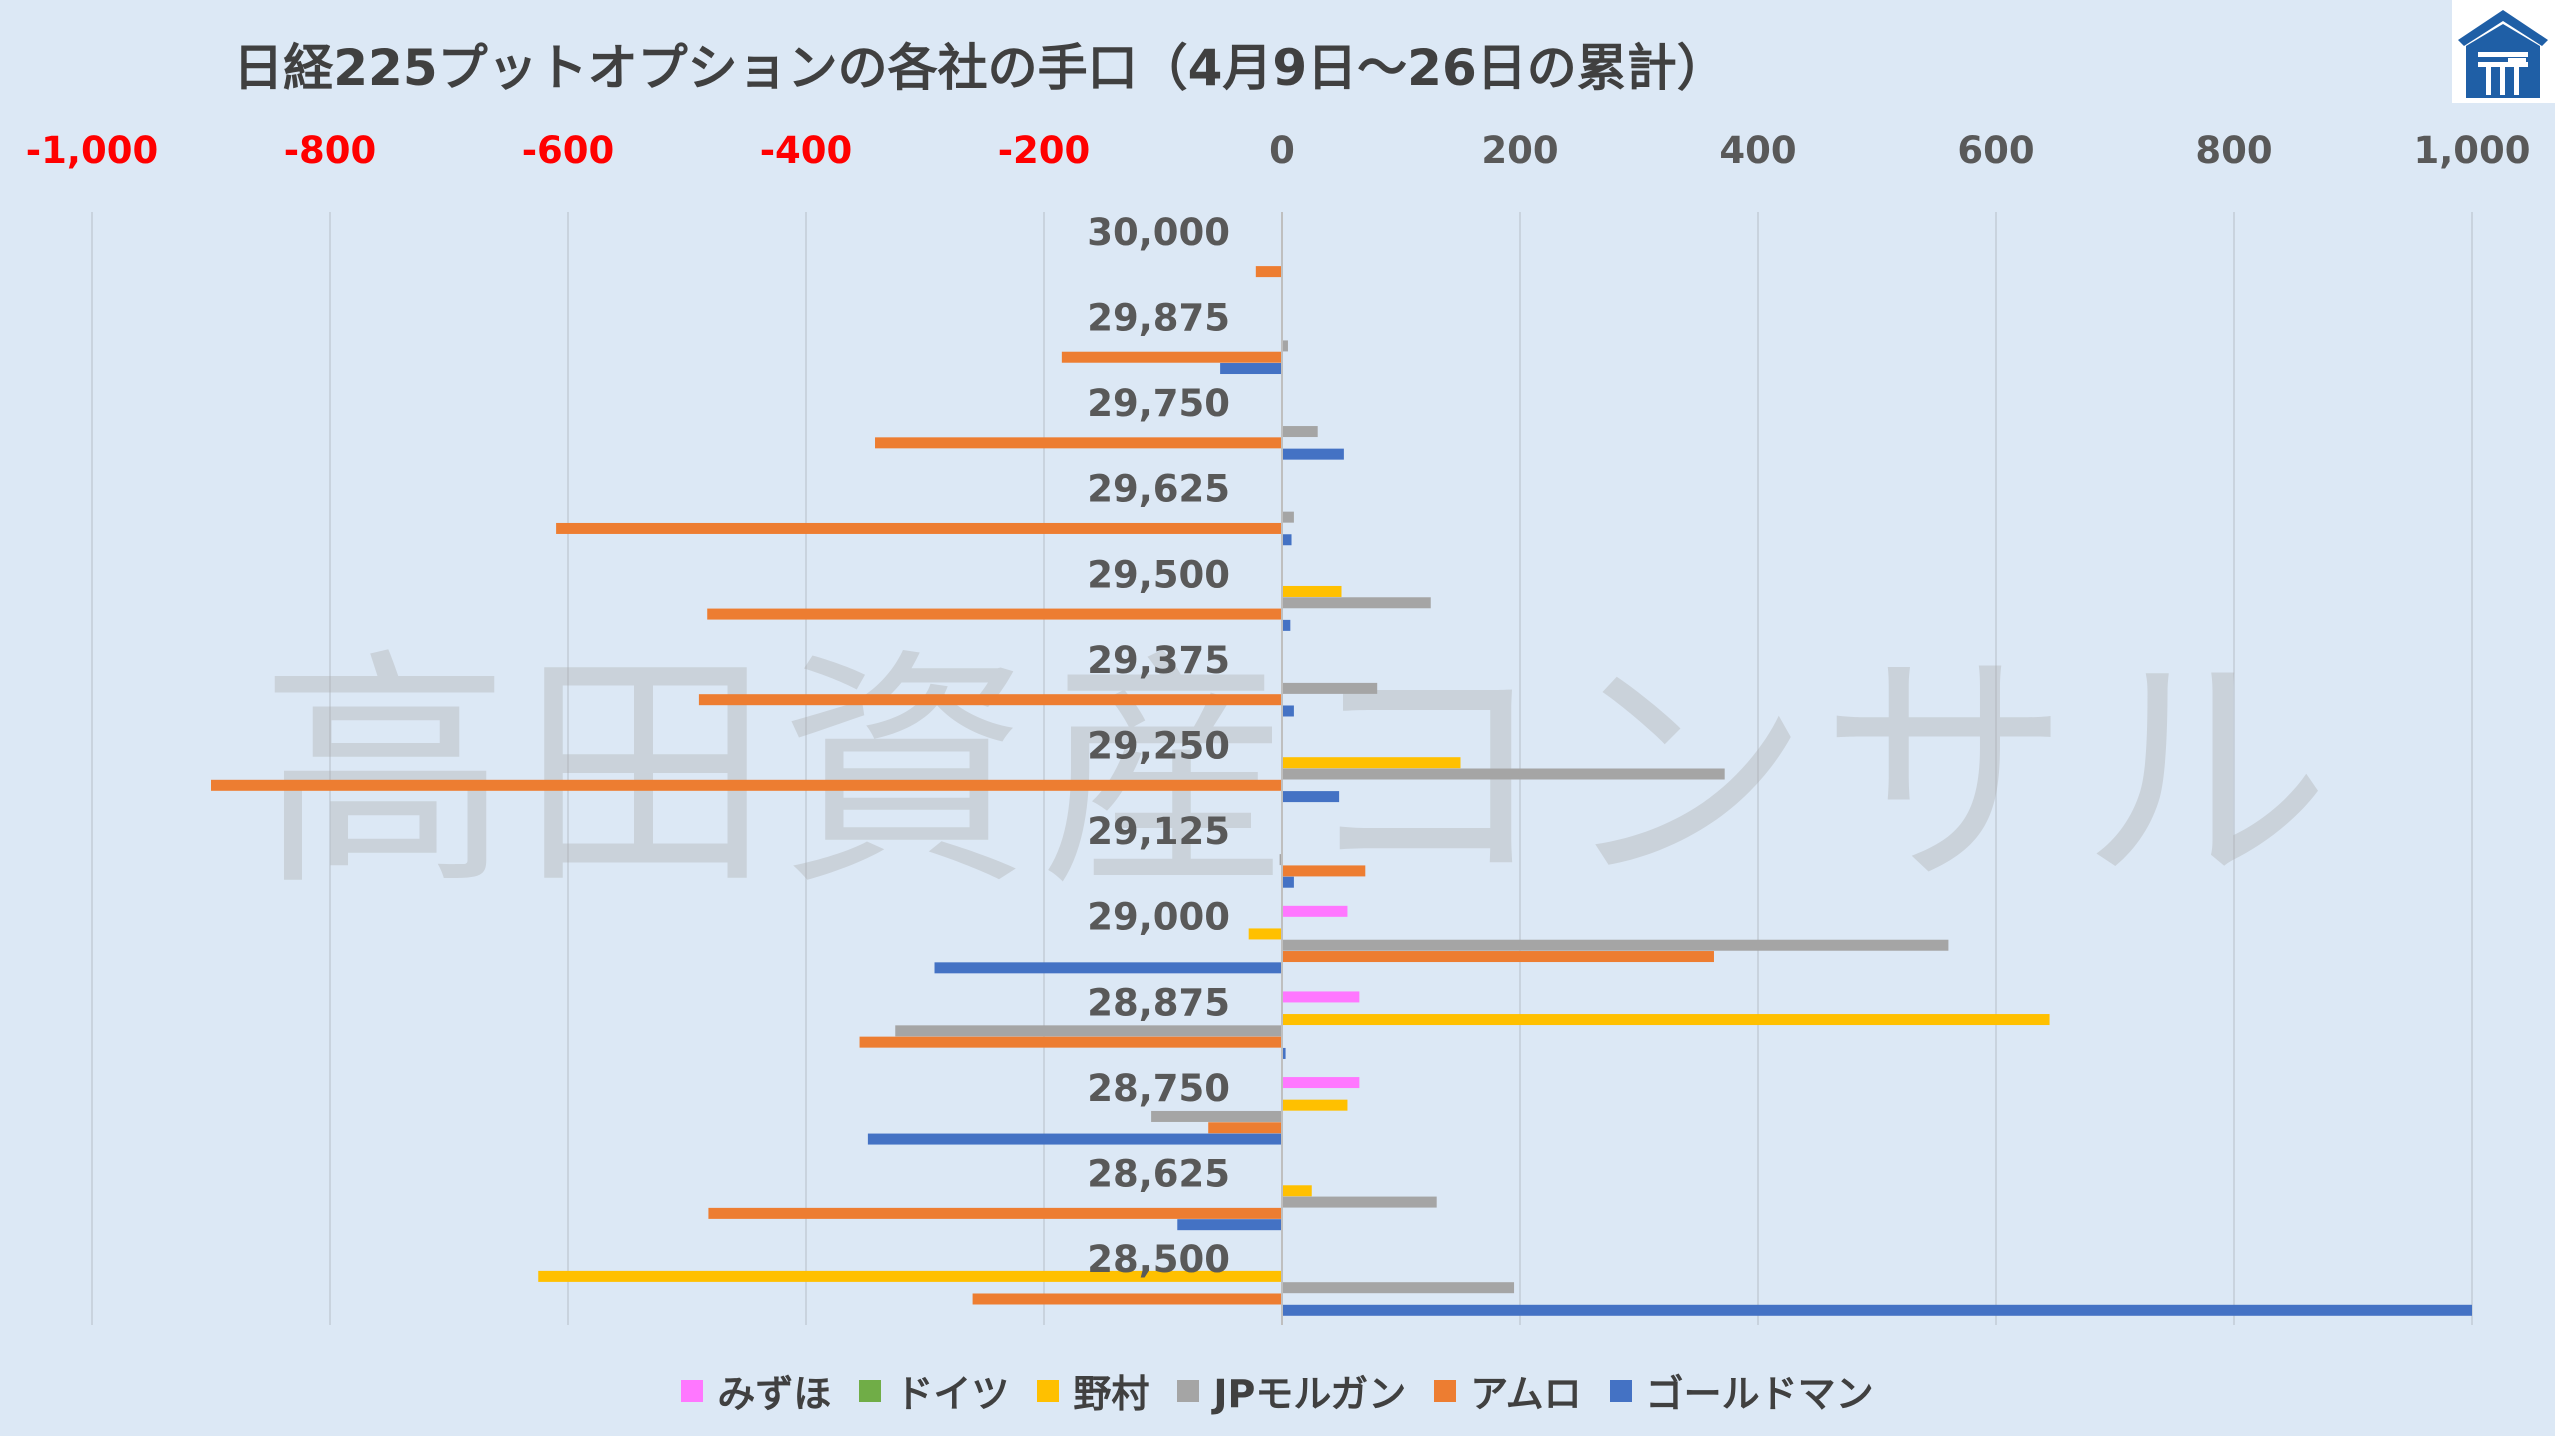 The height and width of the screenshot is (1436, 2555). What do you see at coordinates (1158, 574) in the screenshot?
I see `category-label: 29,500` at bounding box center [1158, 574].